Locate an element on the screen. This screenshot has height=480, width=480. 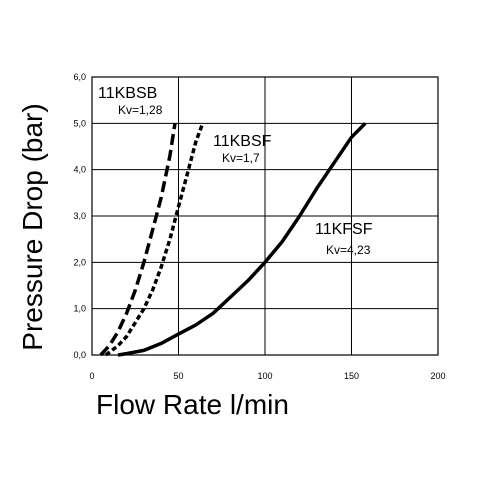
y-tick-label: 3,0 is located at coordinates (79, 216).